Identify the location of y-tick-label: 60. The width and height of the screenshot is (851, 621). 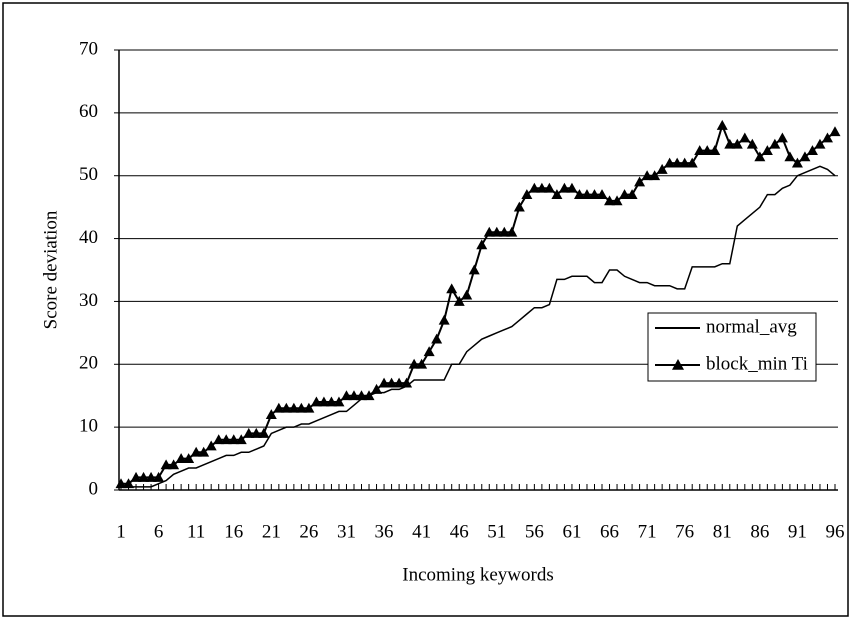
(88, 111).